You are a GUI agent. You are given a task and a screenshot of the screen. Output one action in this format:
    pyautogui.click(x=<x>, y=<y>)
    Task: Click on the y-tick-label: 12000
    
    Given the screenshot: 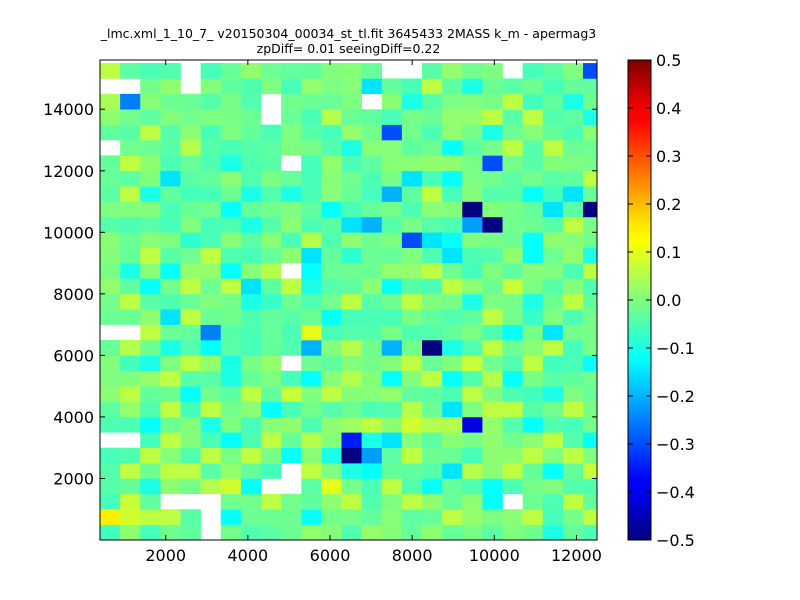 What is the action you would take?
    pyautogui.click(x=68, y=171)
    